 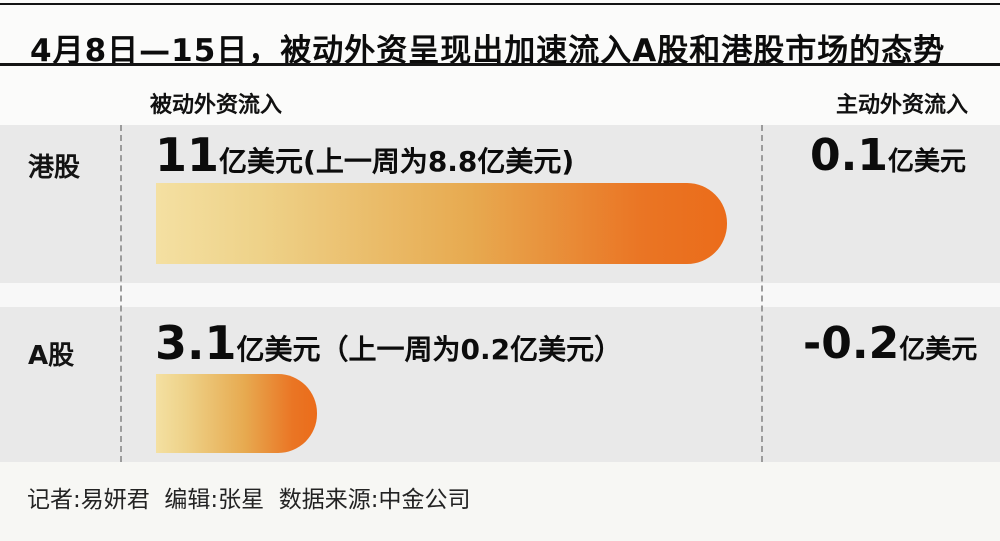 I want to click on column-header-active-inflow: 主动外资流入, so click(x=901, y=105).